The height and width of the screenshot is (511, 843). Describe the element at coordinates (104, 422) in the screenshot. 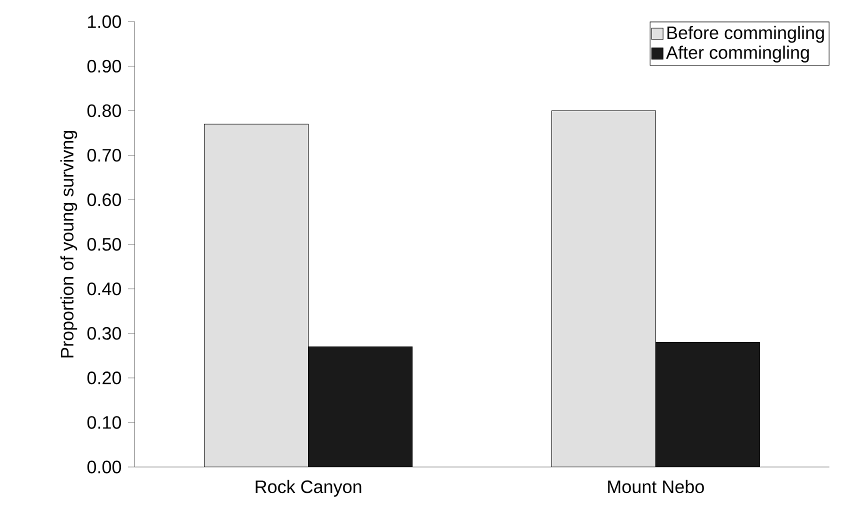

I see `y-tick-label: 0.10` at that location.